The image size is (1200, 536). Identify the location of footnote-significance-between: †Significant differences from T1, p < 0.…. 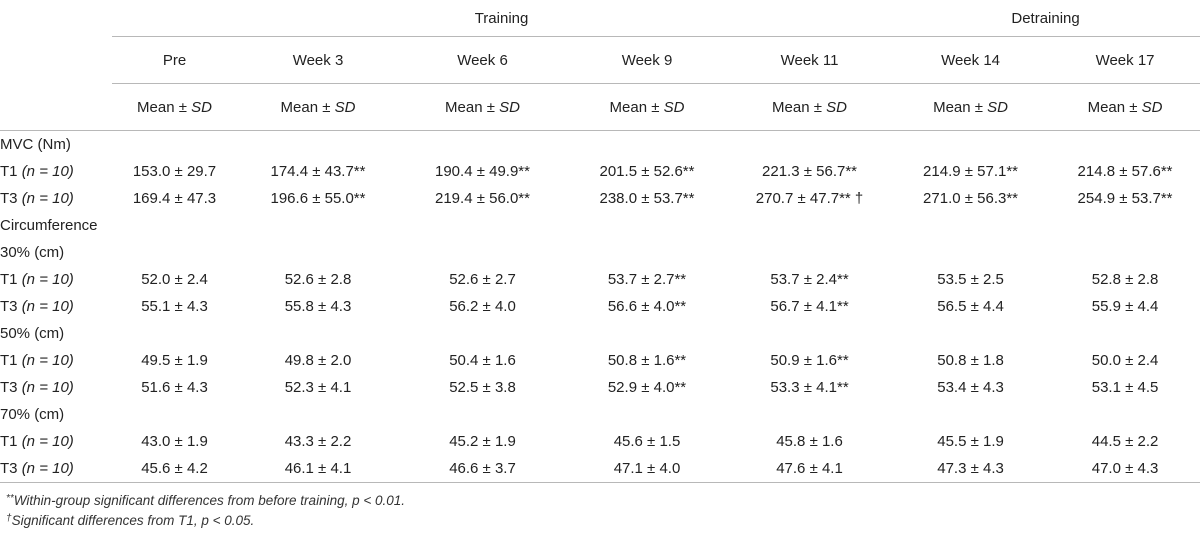
(130, 520).